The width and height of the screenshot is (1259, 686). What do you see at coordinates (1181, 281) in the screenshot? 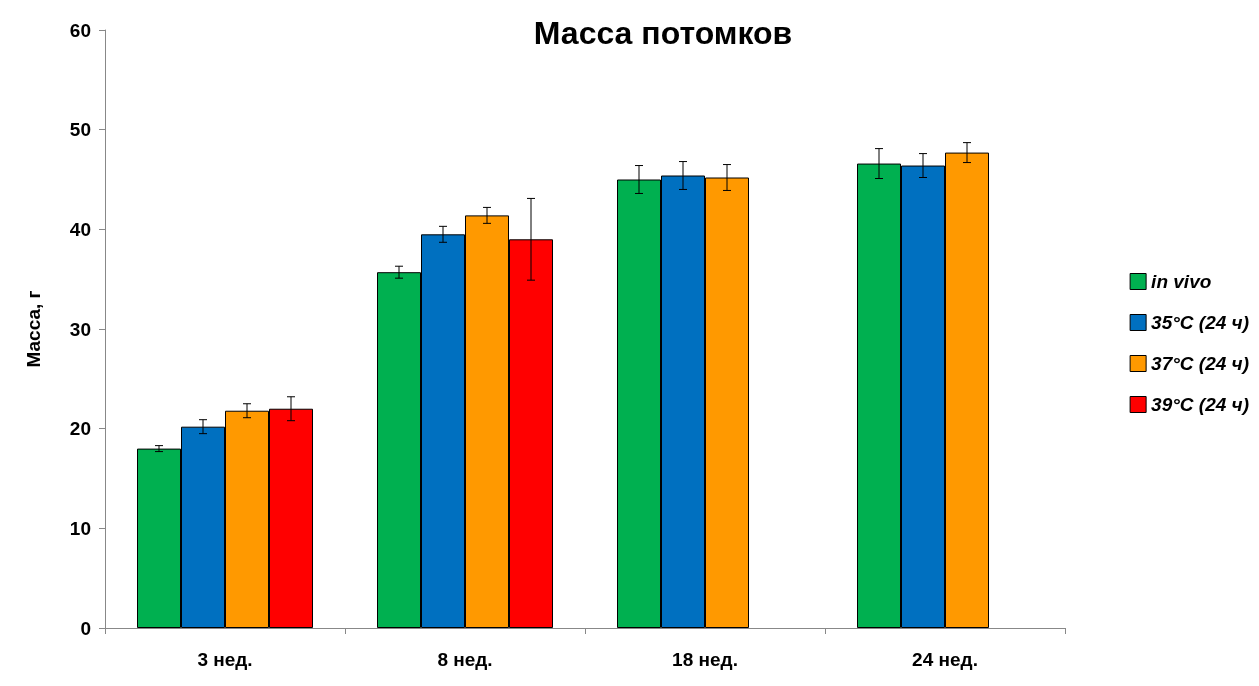
I see `legend-label: in vivo` at bounding box center [1181, 281].